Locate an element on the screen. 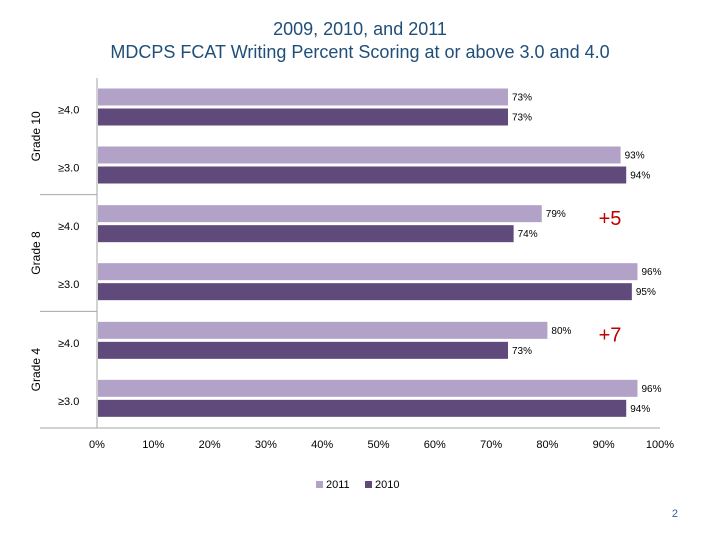 The height and width of the screenshot is (540, 720). data-label: 80% is located at coordinates (561, 331).